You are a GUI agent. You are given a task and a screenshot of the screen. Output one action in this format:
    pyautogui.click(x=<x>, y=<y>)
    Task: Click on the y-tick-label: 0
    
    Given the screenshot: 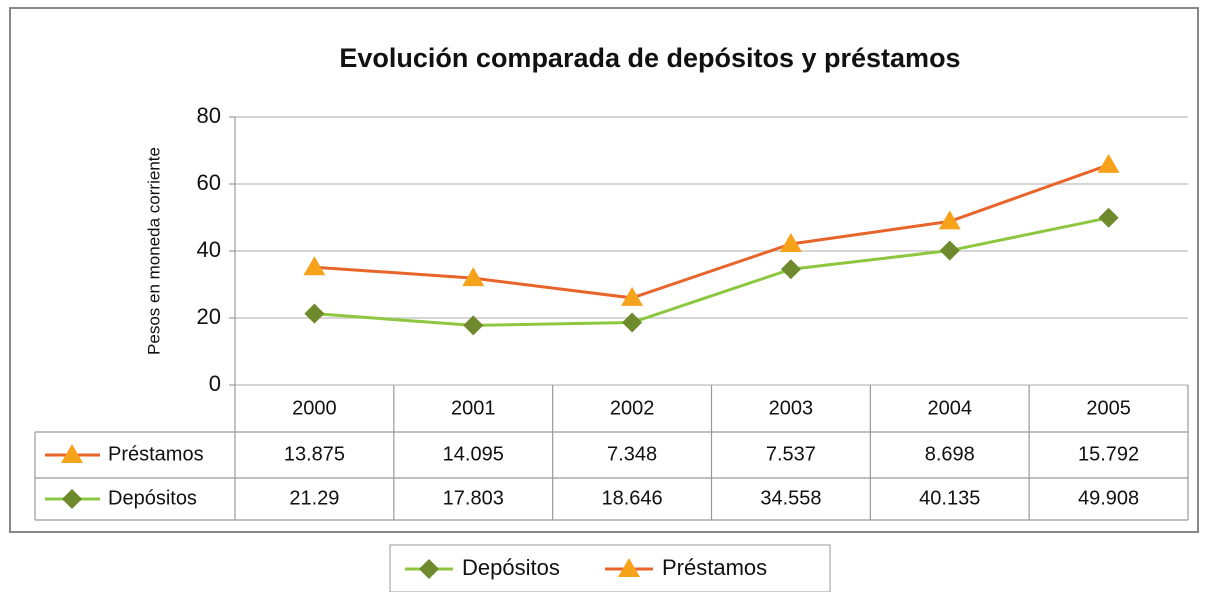 What is the action you would take?
    pyautogui.click(x=215, y=383)
    